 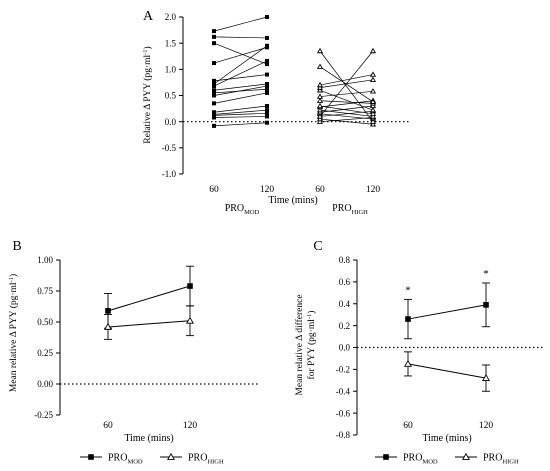 What do you see at coordinates (171, 70) in the screenshot?
I see `panel-a-y-tick-label: 1.0` at bounding box center [171, 70].